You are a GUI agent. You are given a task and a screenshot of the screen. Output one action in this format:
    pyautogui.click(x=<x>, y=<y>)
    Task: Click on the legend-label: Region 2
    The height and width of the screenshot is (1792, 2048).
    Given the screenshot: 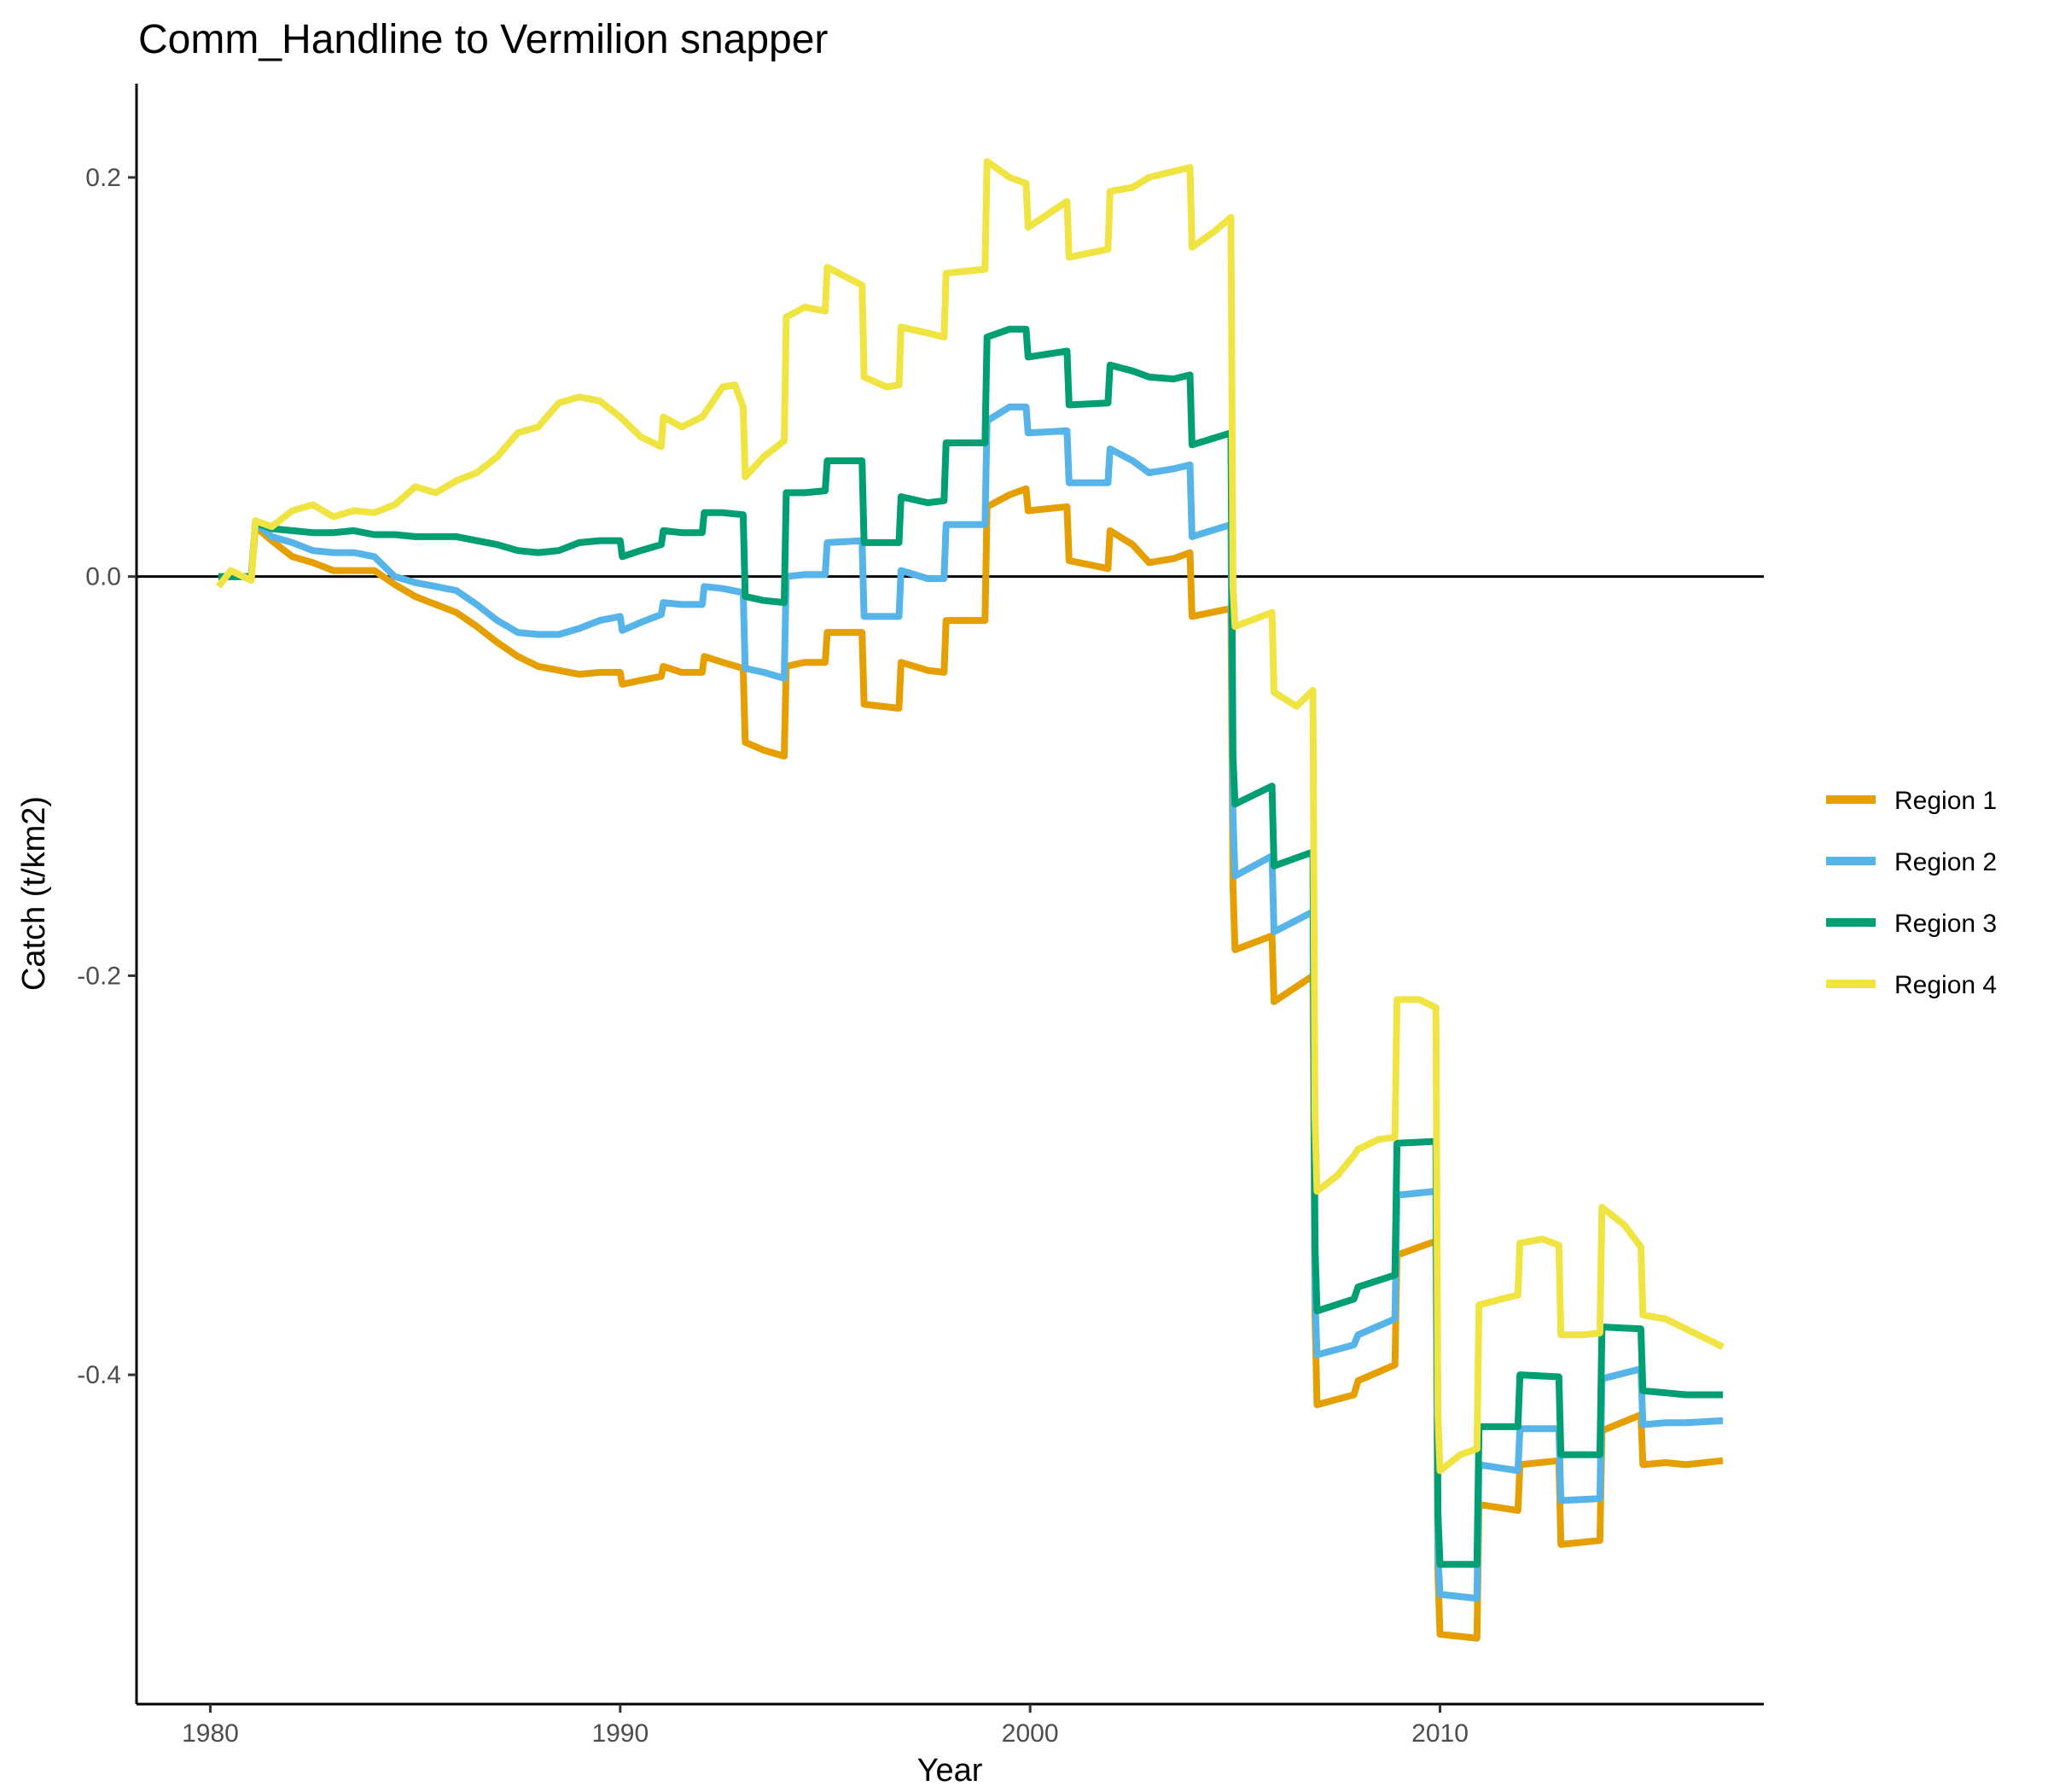 What is the action you would take?
    pyautogui.click(x=1946, y=862)
    